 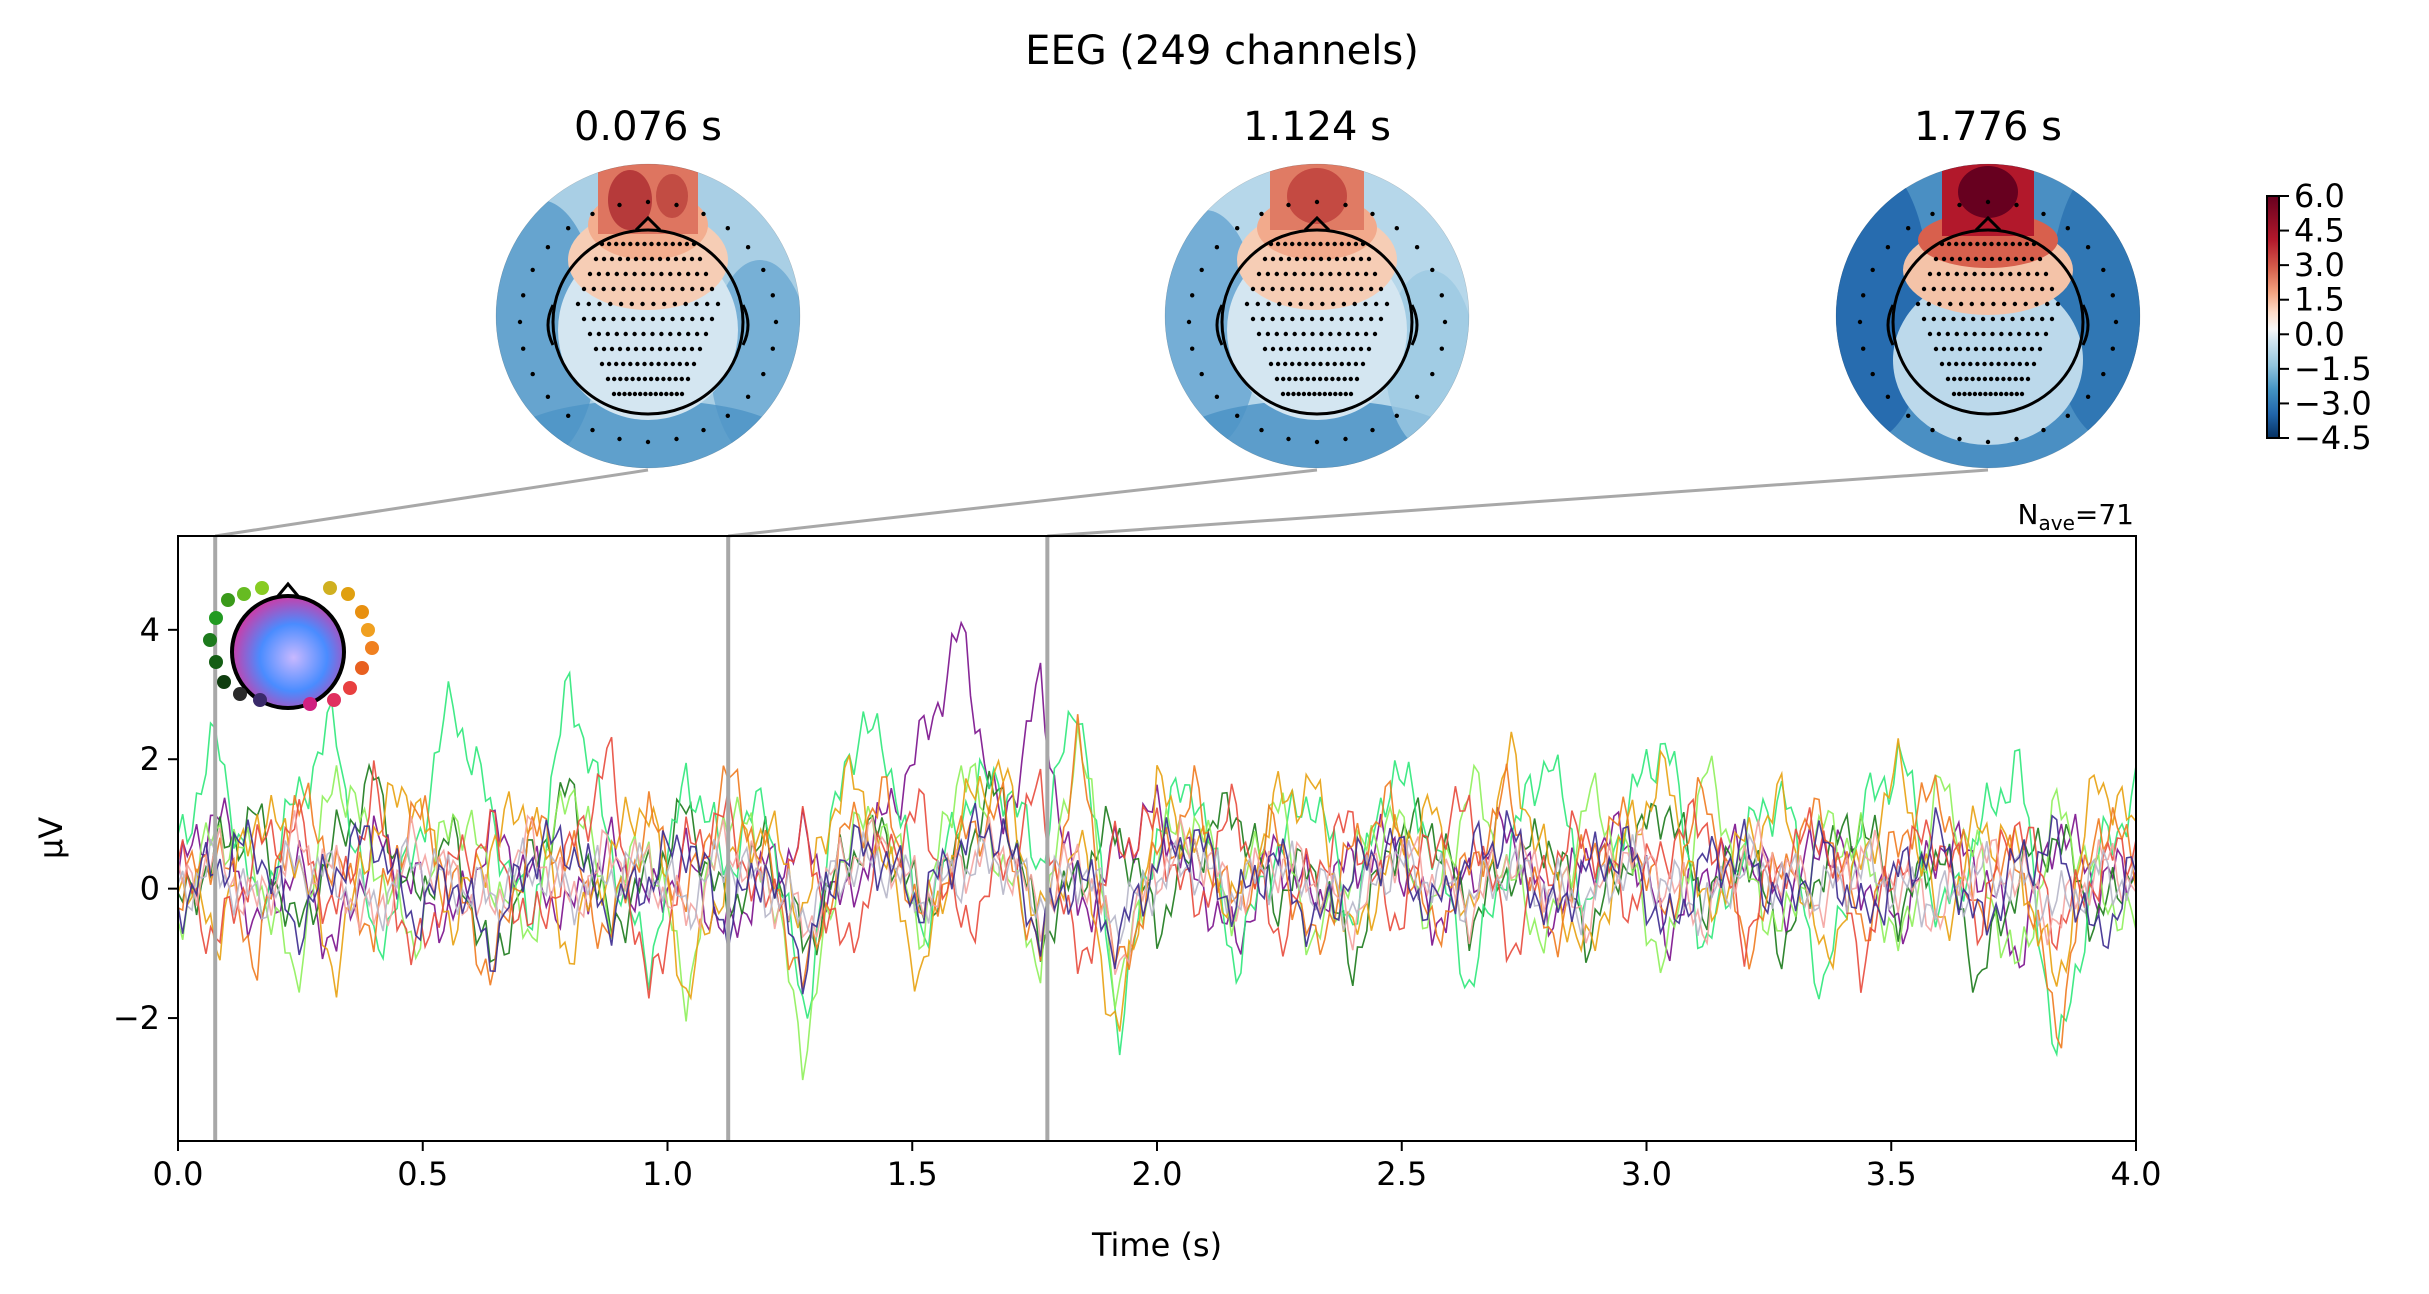 What do you see at coordinates (2076, 516) in the screenshot?
I see `nave-annotation: Nave=71` at bounding box center [2076, 516].